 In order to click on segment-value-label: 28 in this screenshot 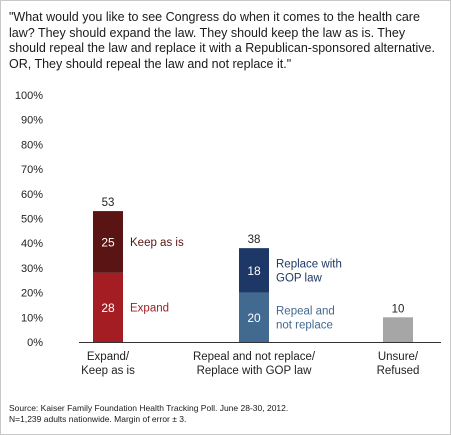, I will do `click(108, 308)`.